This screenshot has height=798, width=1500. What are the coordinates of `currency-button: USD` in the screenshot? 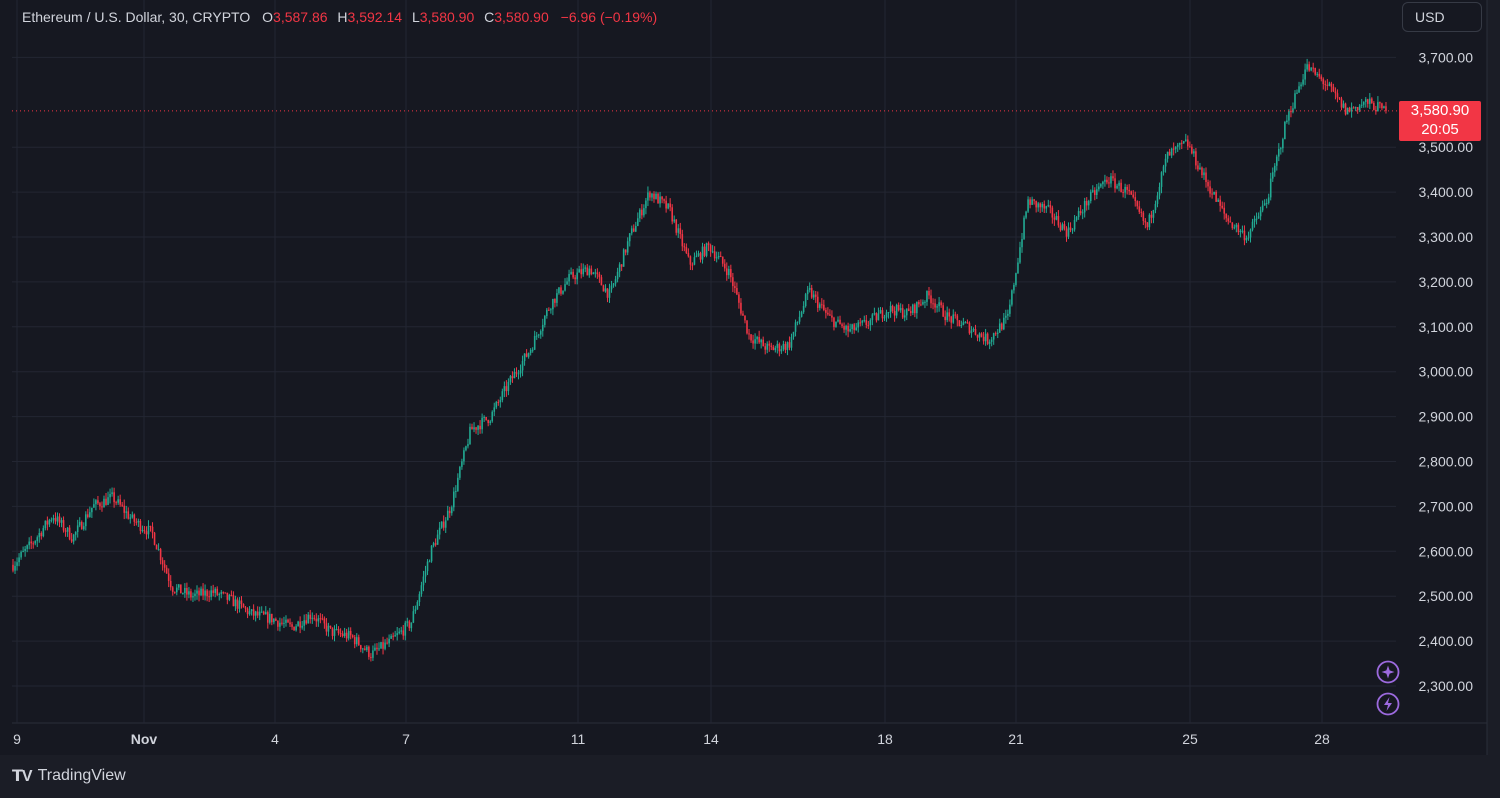 It's located at (1442, 17).